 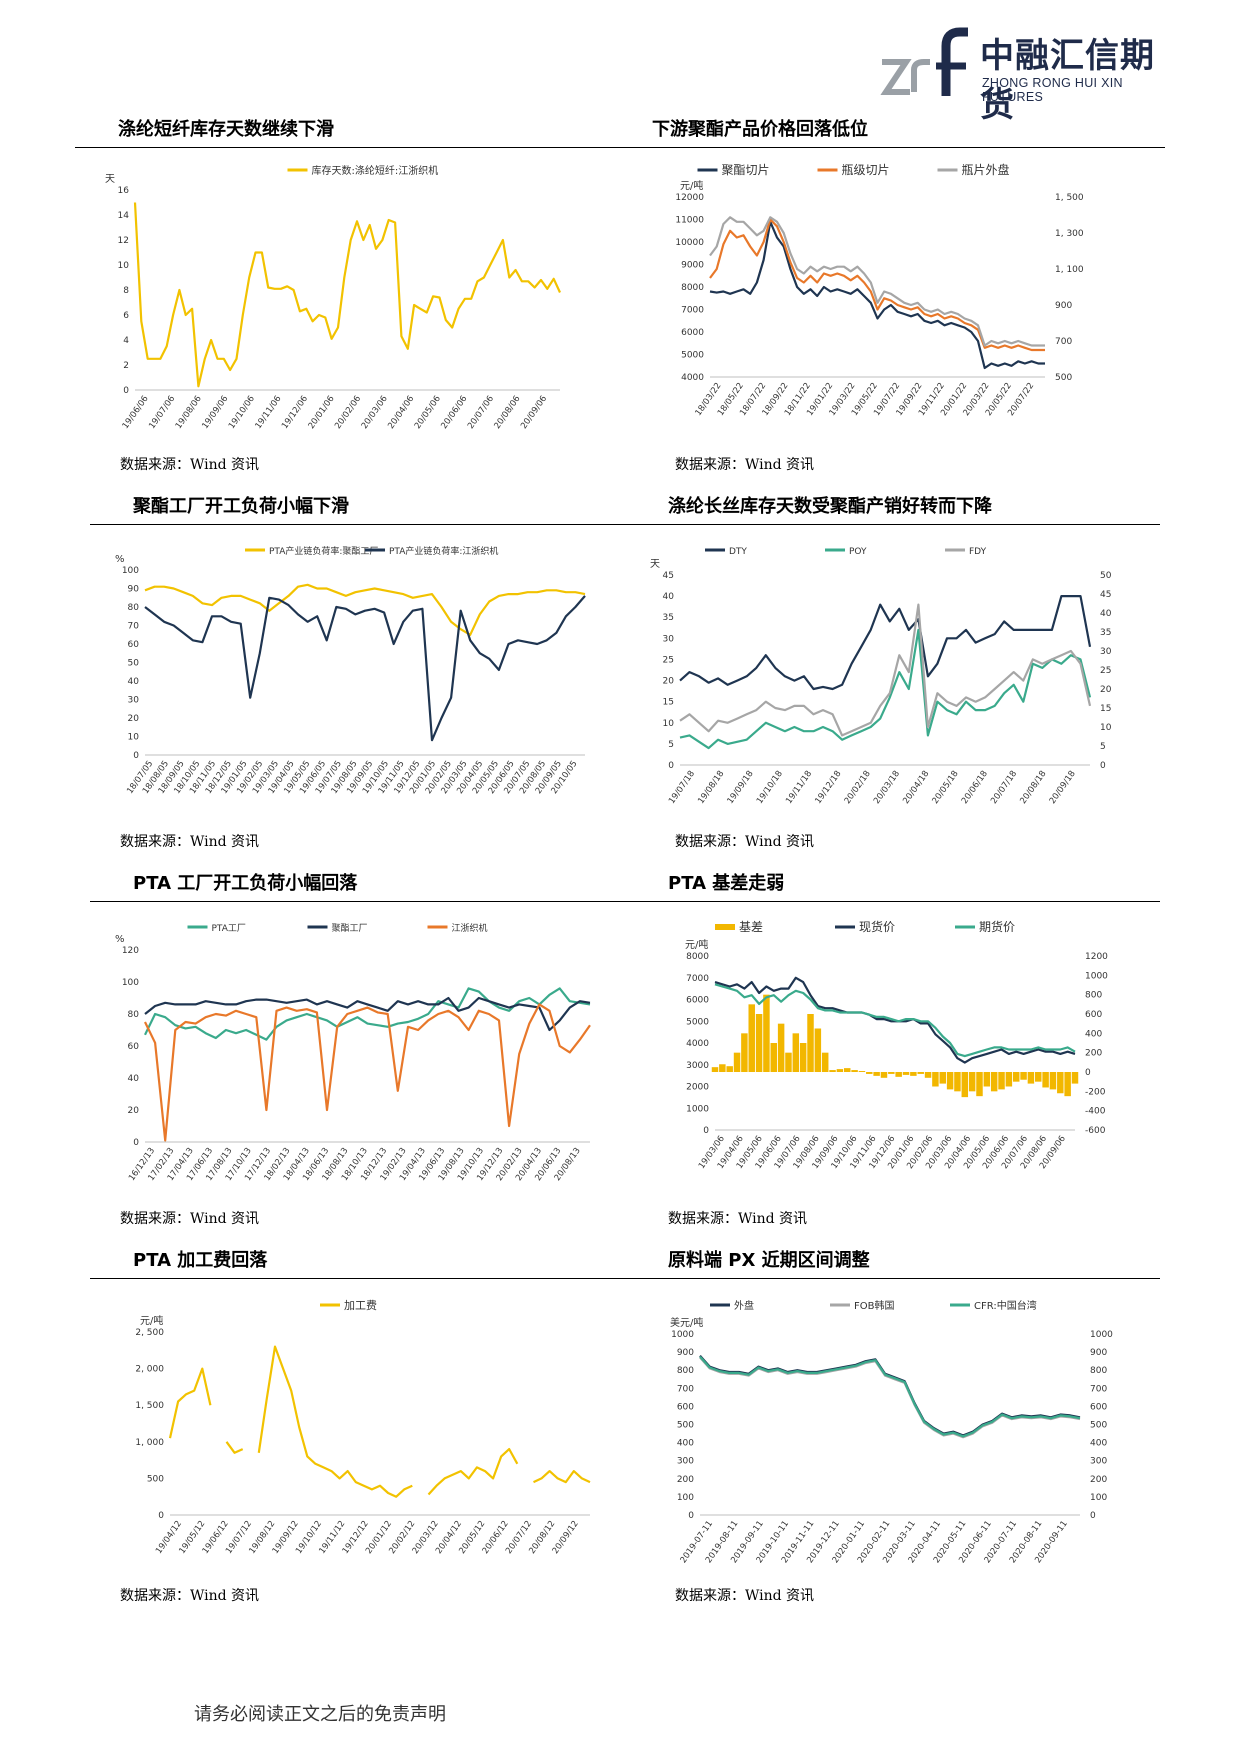 I want to click on y2-tick-label: 1200, so click(x=1096, y=957).